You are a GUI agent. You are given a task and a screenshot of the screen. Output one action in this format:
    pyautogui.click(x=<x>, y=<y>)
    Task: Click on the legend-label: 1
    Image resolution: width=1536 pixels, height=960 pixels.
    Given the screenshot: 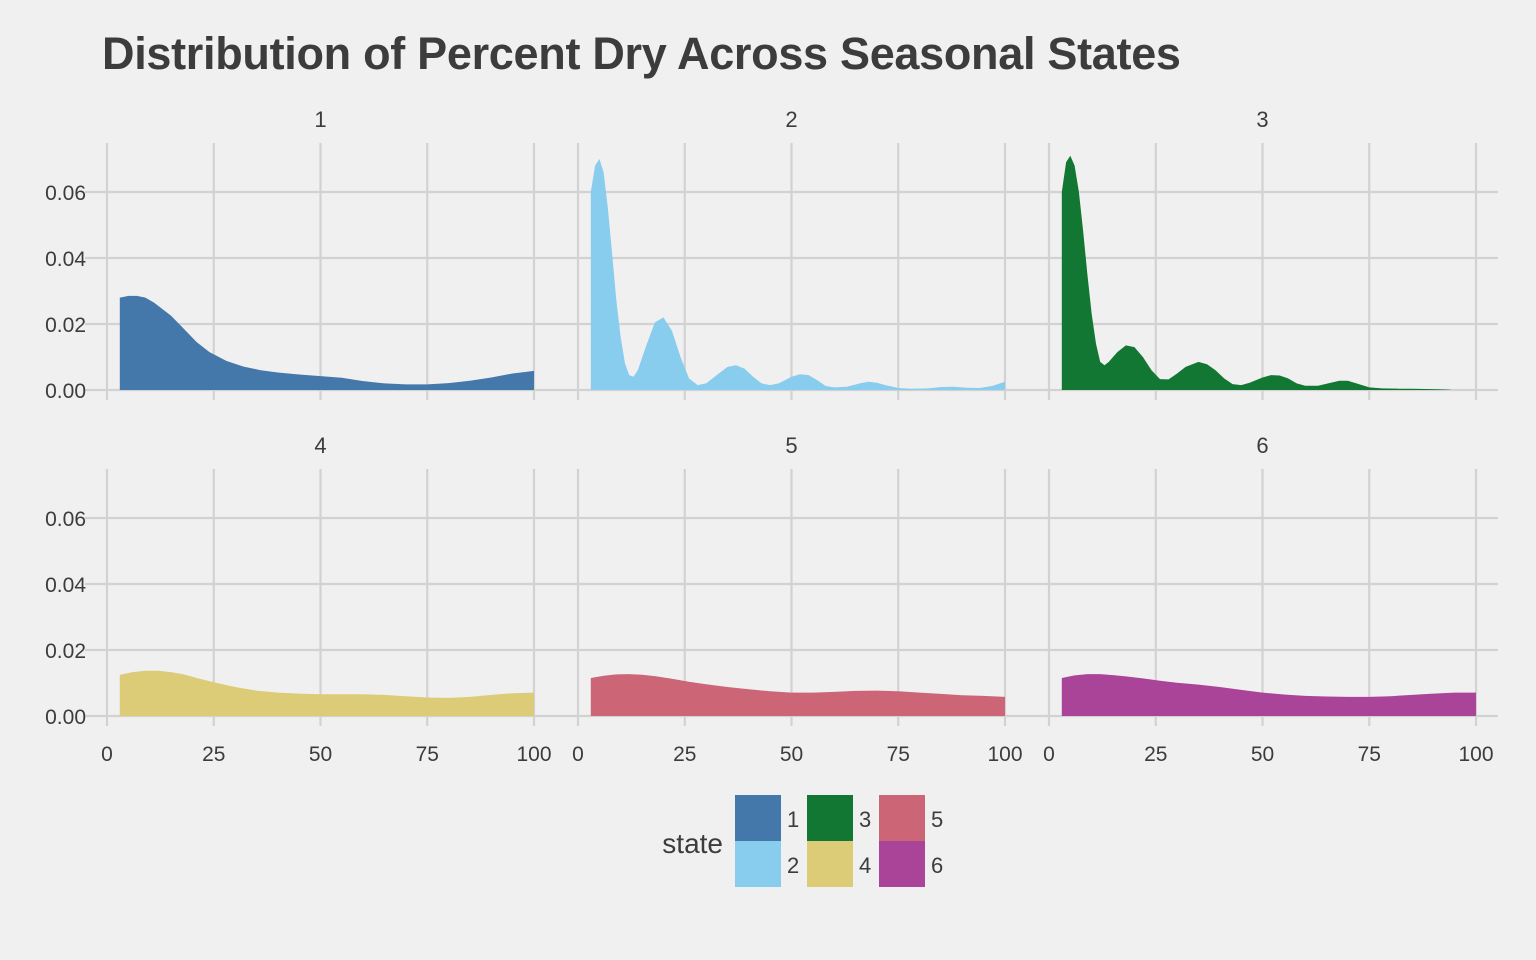 What is the action you would take?
    pyautogui.click(x=793, y=819)
    